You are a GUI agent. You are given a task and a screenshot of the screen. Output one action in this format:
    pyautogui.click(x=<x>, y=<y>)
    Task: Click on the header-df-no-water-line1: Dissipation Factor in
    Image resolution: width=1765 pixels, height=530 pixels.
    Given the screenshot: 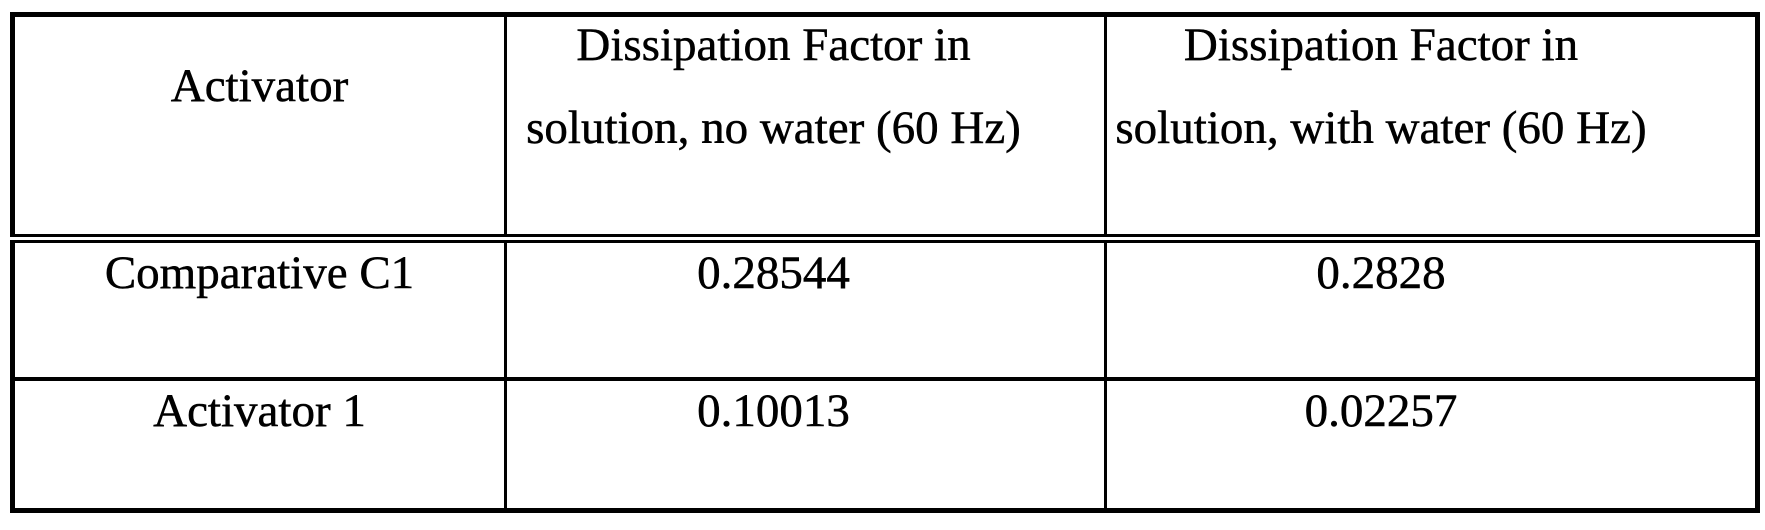 What is the action you would take?
    pyautogui.click(x=773, y=45)
    